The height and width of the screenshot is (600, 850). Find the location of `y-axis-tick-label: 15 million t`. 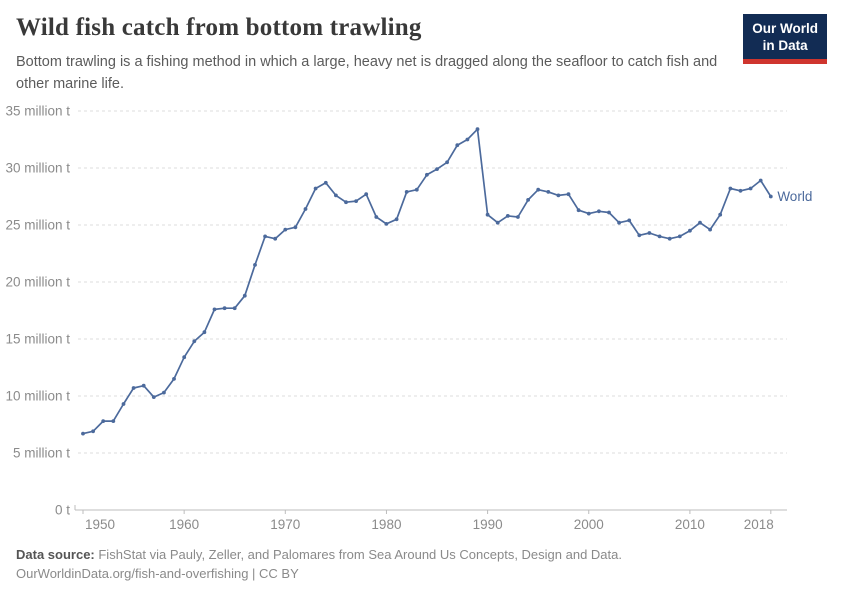

y-axis-tick-label: 15 million t is located at coordinates (37, 339).